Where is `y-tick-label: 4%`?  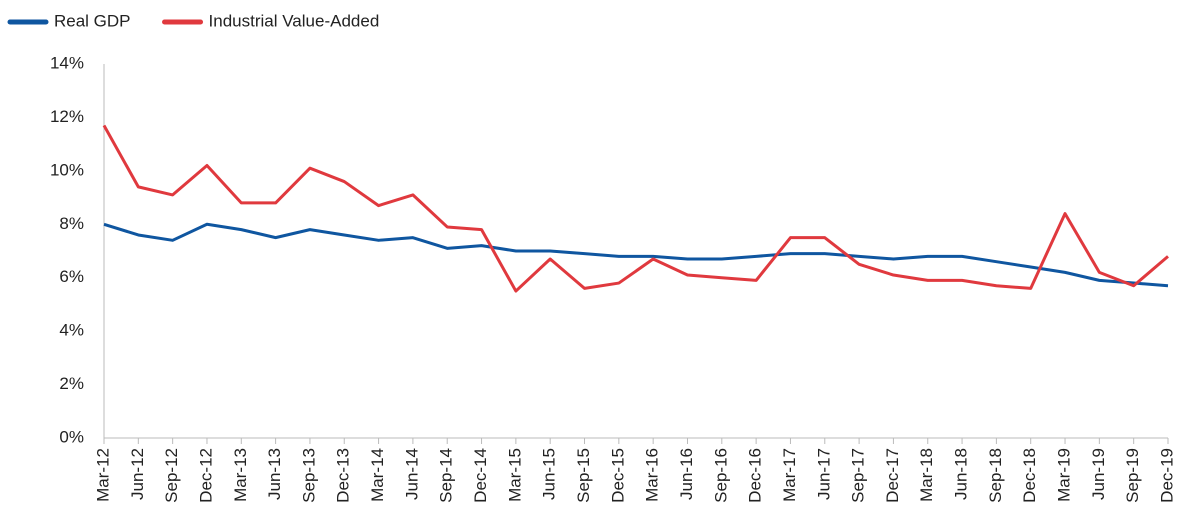
y-tick-label: 4% is located at coordinates (71, 330).